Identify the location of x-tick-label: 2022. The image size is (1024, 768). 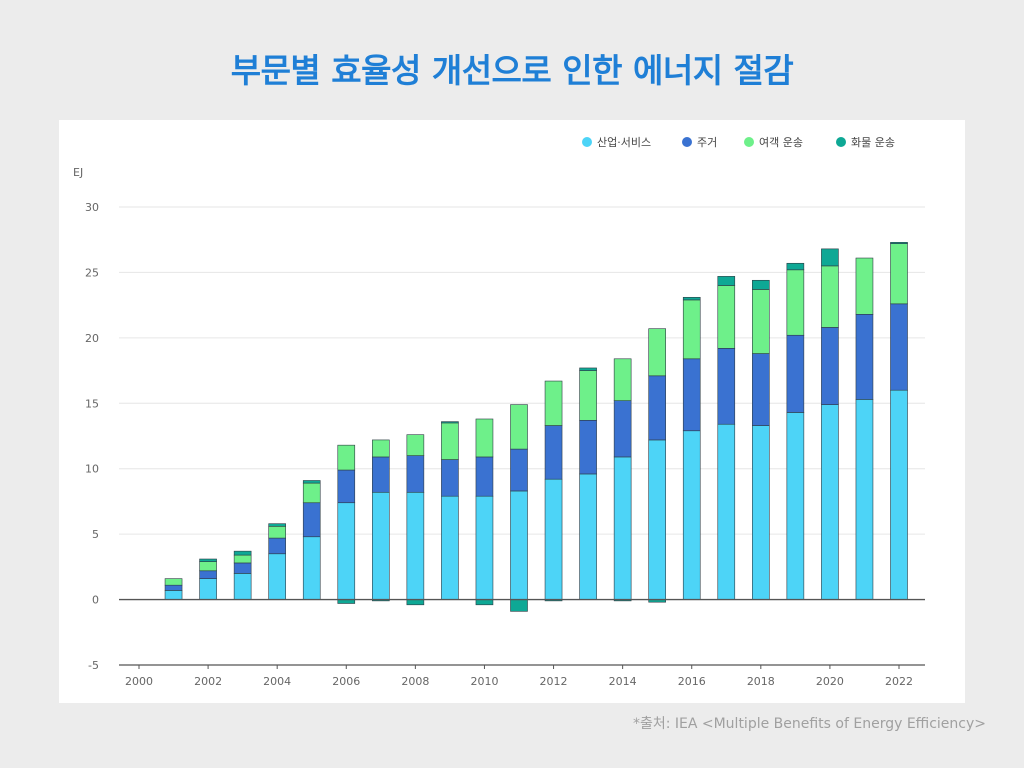
(899, 681).